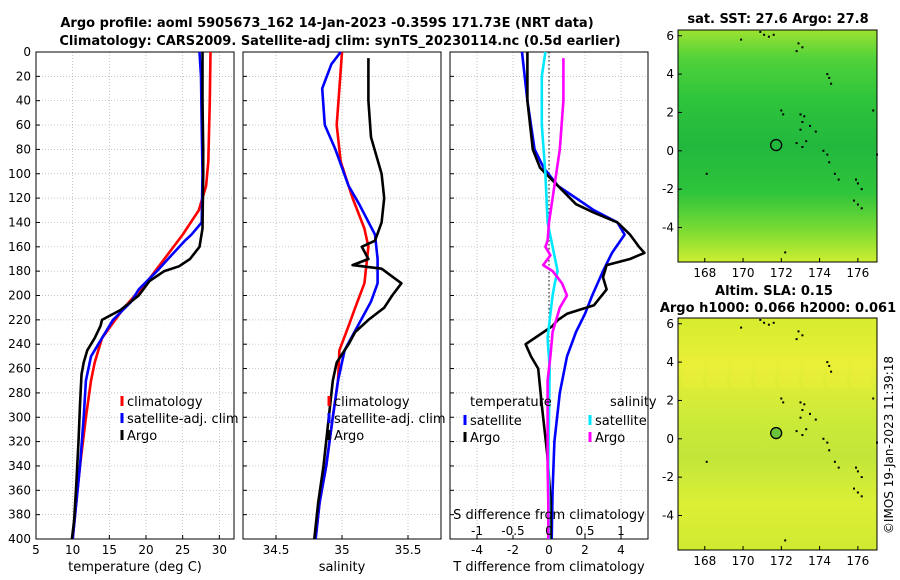 This screenshot has height=580, width=900. I want to click on x-tick-label: 35.5, so click(408, 550).